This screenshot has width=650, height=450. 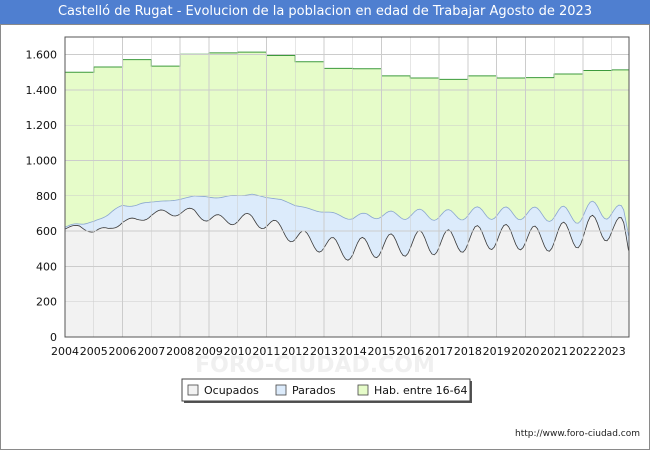 I want to click on x-tick-label: 2012, so click(x=295, y=351).